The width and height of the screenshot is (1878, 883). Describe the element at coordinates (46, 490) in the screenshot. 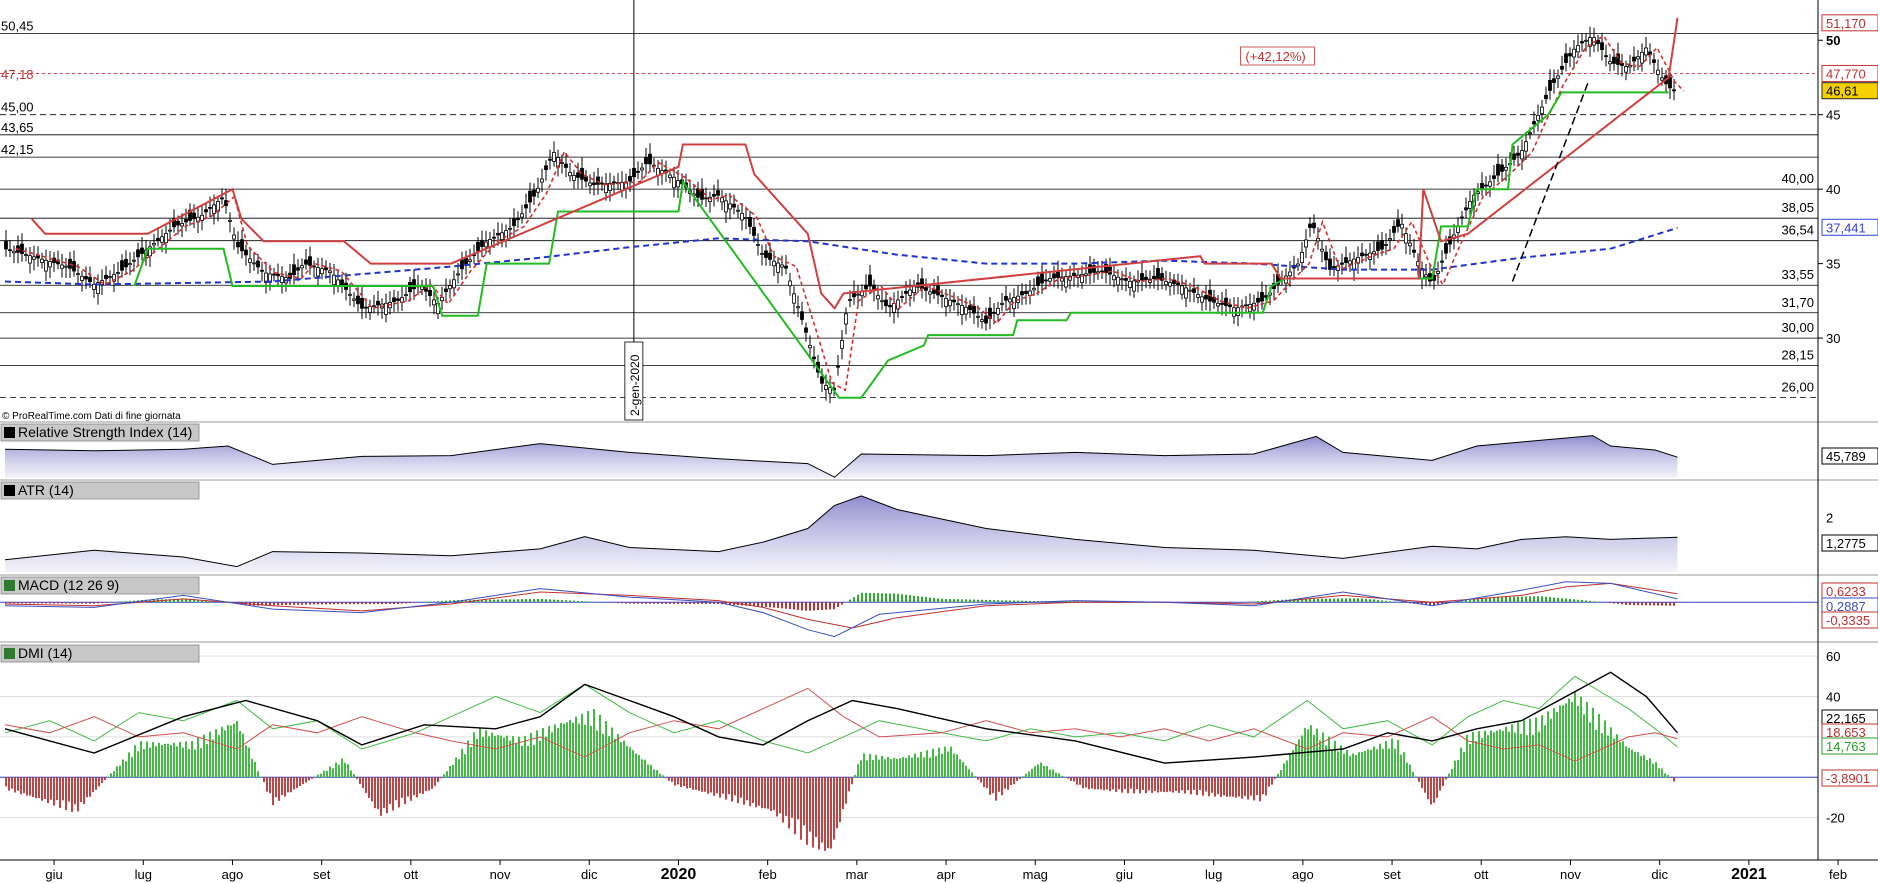

I see `atr-label: ATR (14)` at that location.